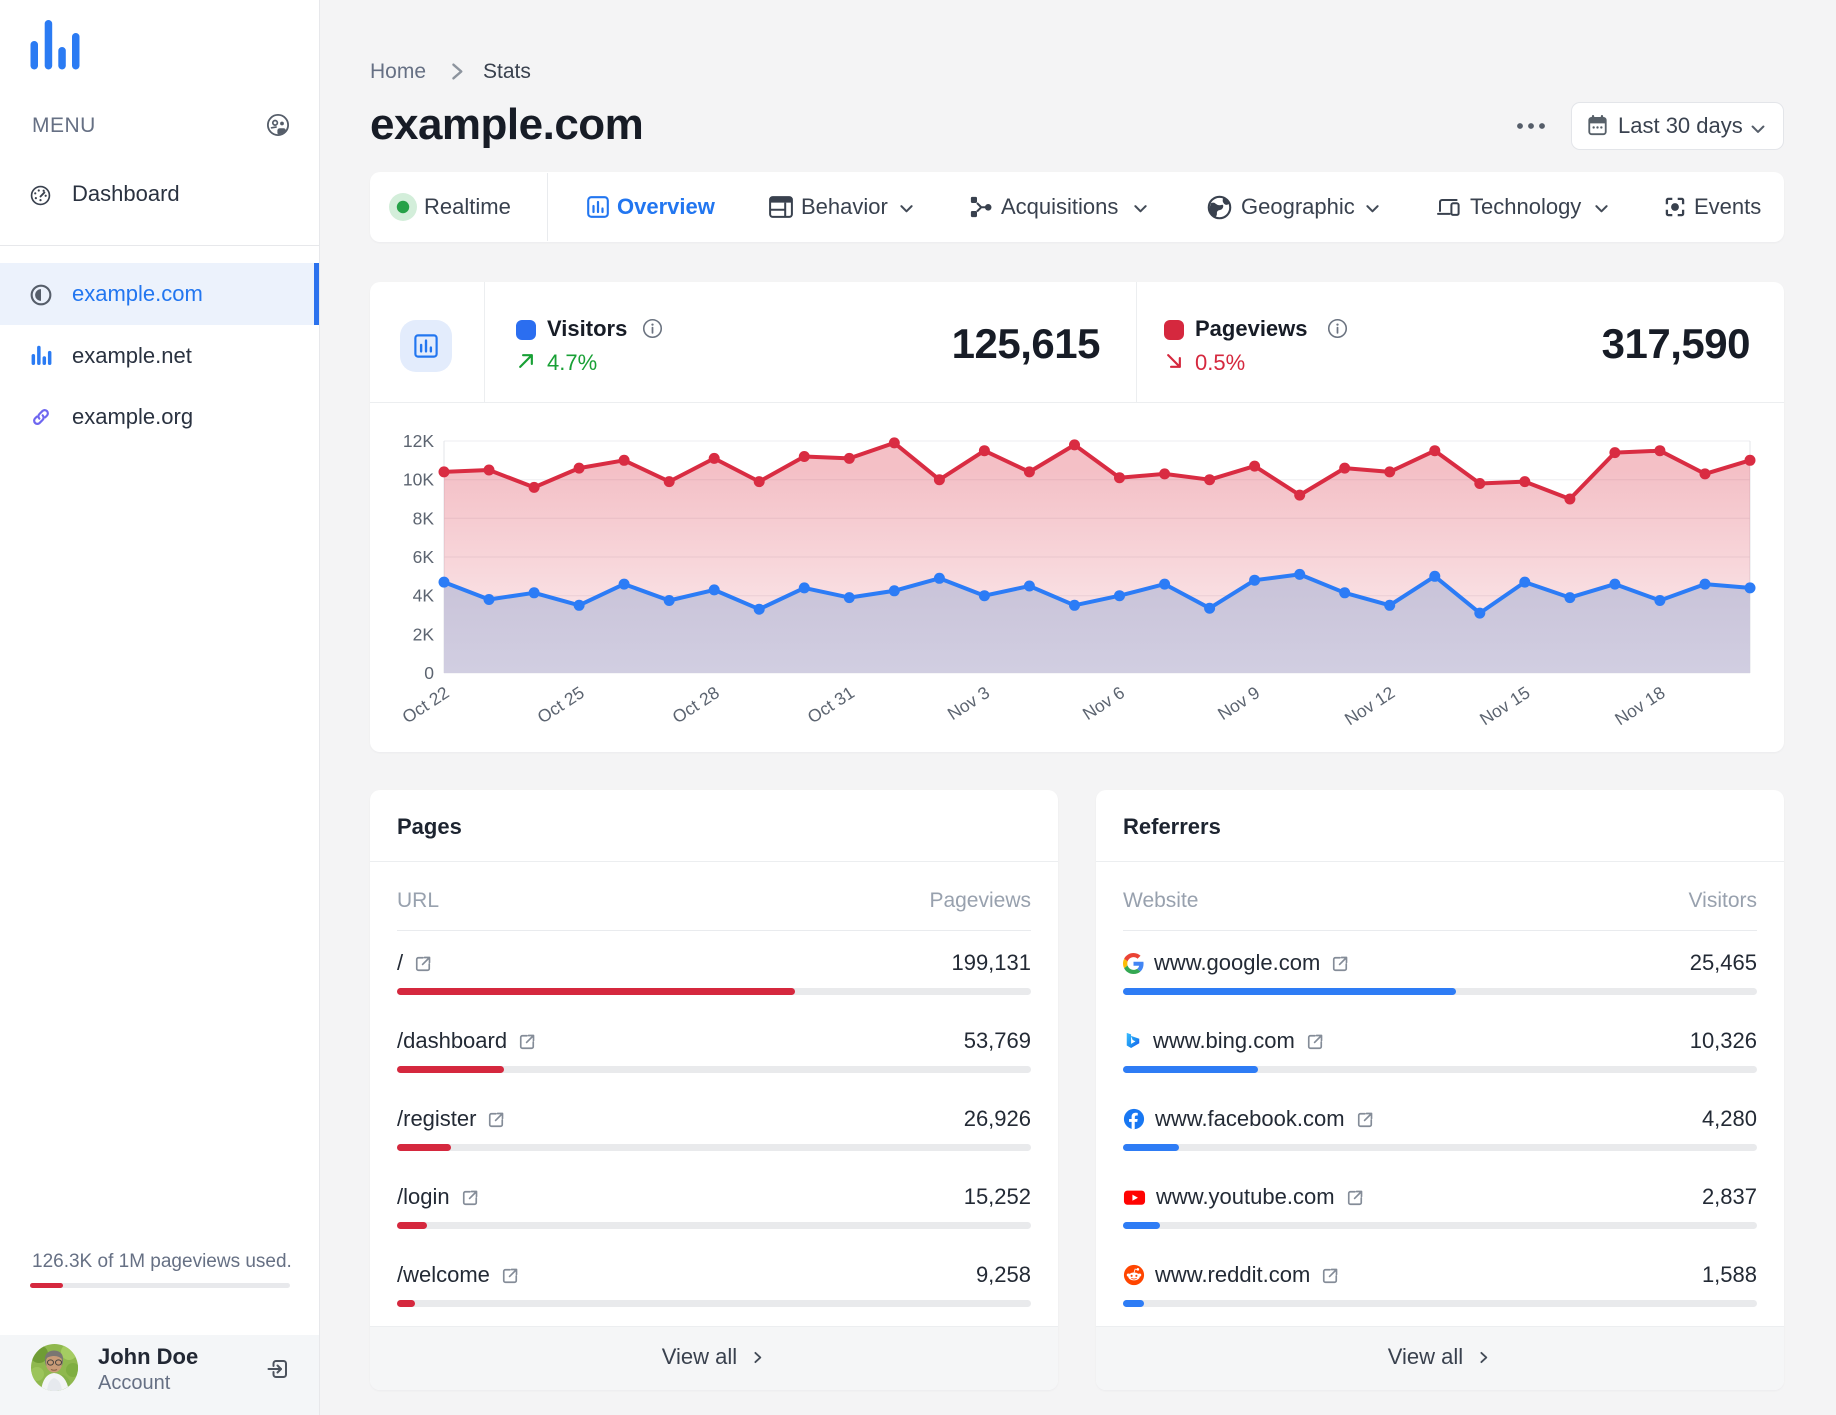 Image resolution: width=1836 pixels, height=1415 pixels. What do you see at coordinates (418, 441) in the screenshot?
I see `svg-text: 12K` at bounding box center [418, 441].